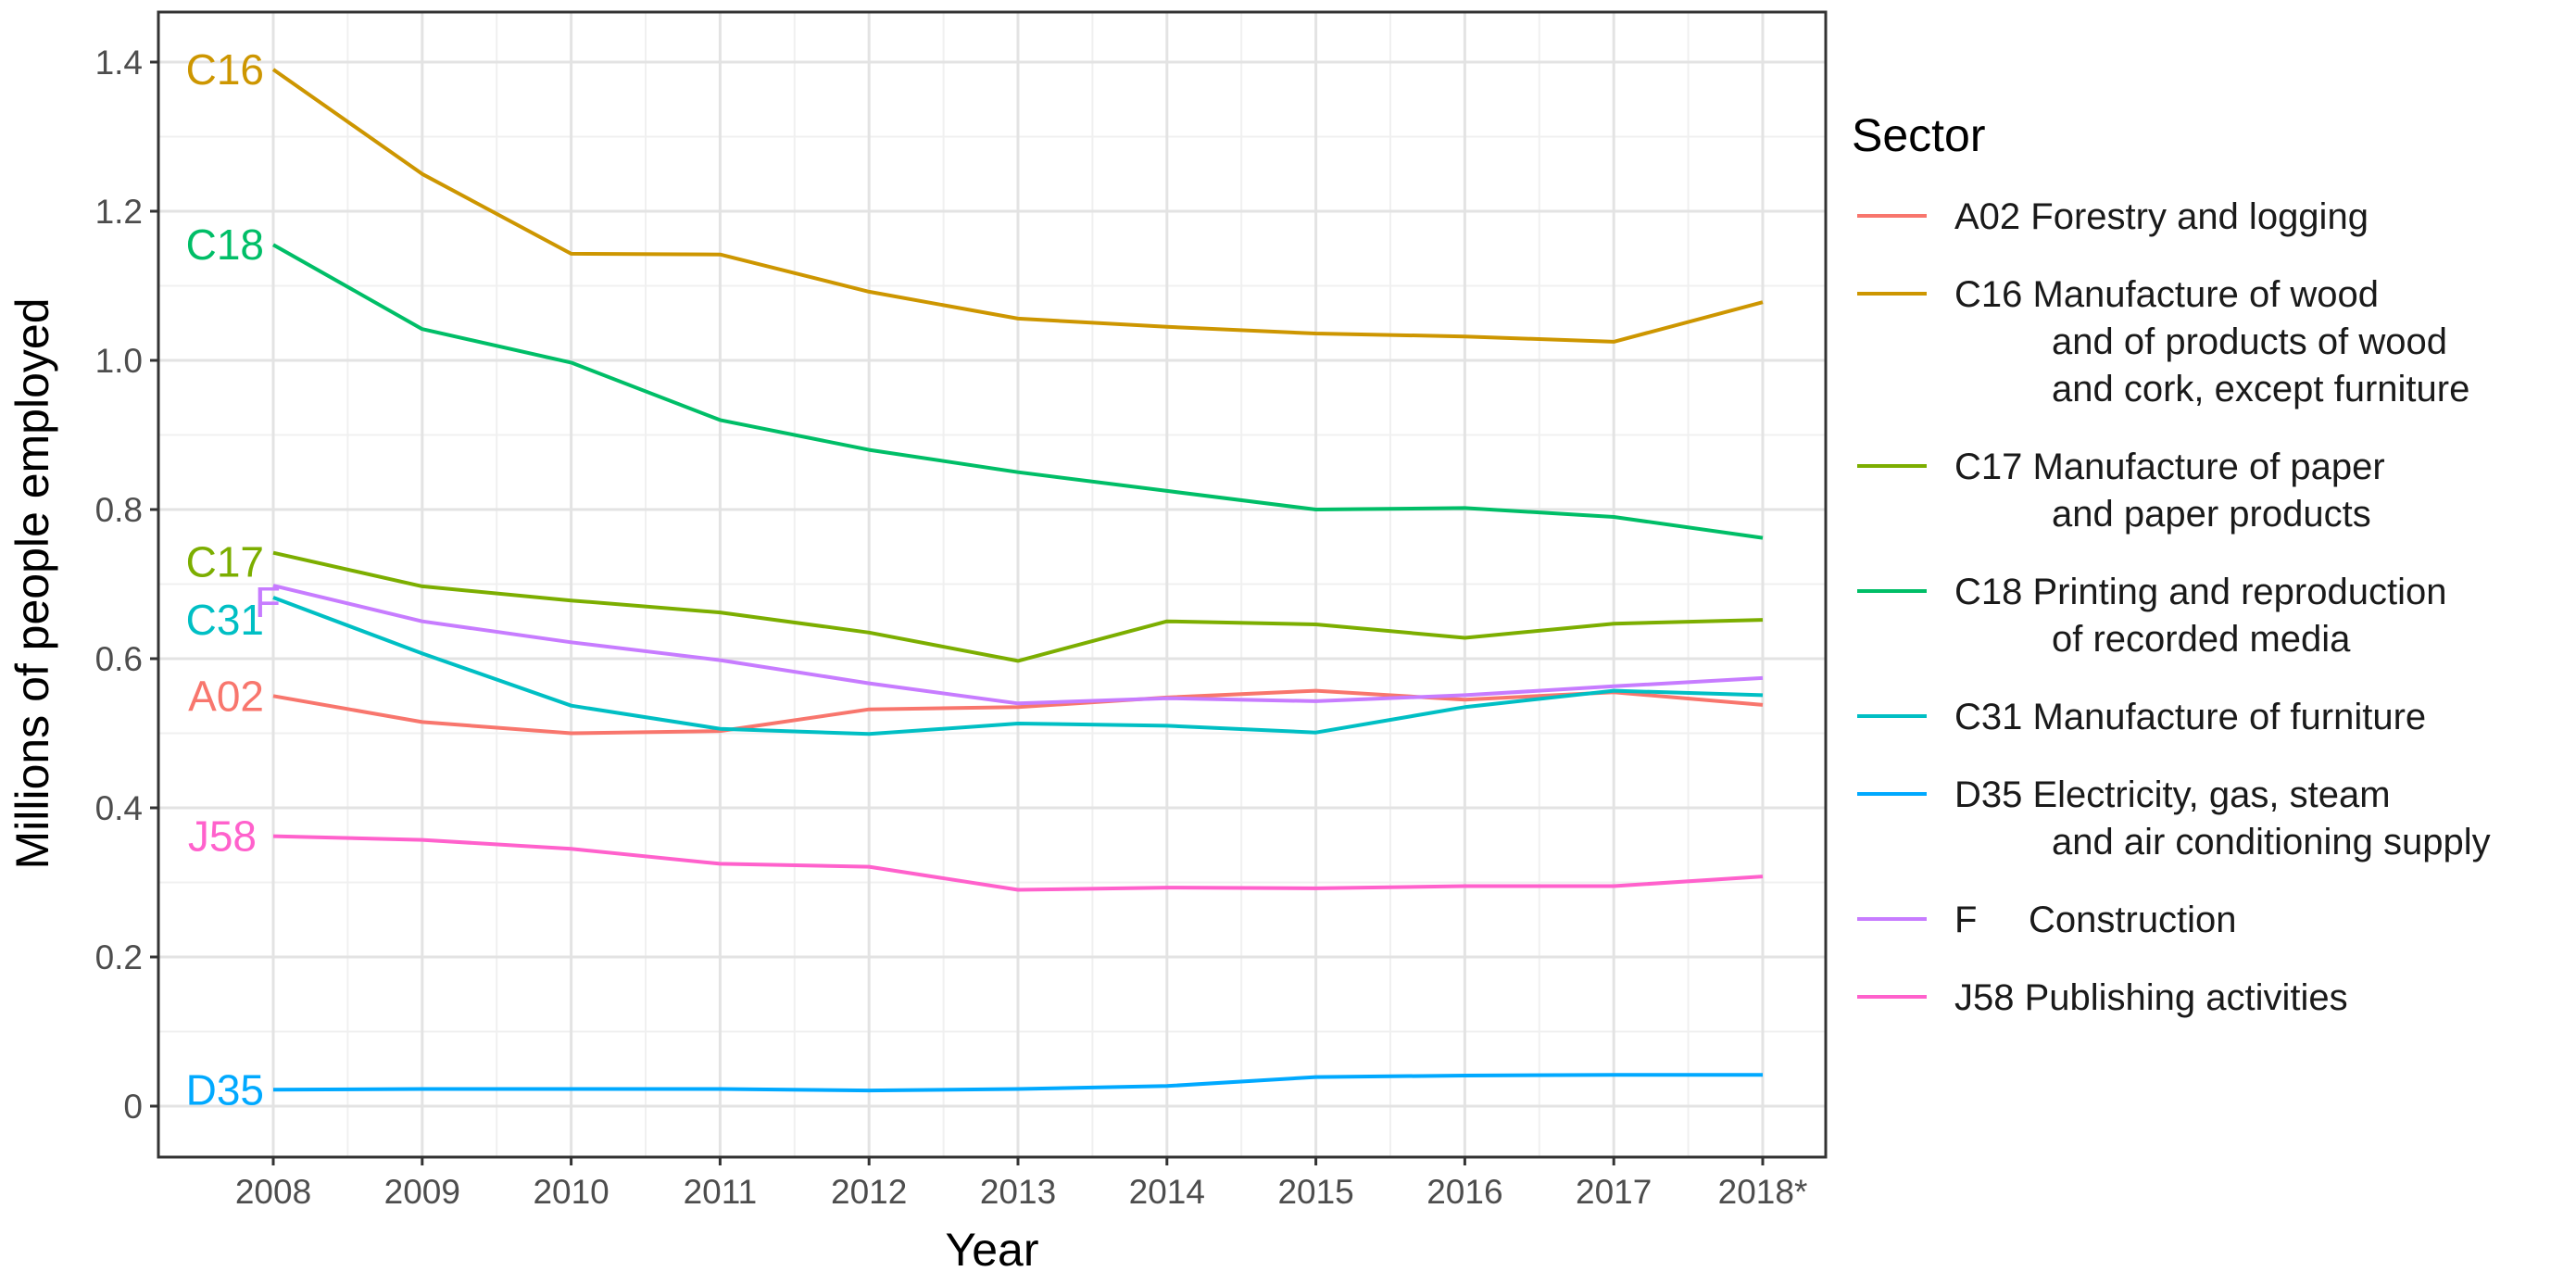 This screenshot has height=1284, width=2576. What do you see at coordinates (32, 583) in the screenshot?
I see `y-axis-title: Millions of people employed` at bounding box center [32, 583].